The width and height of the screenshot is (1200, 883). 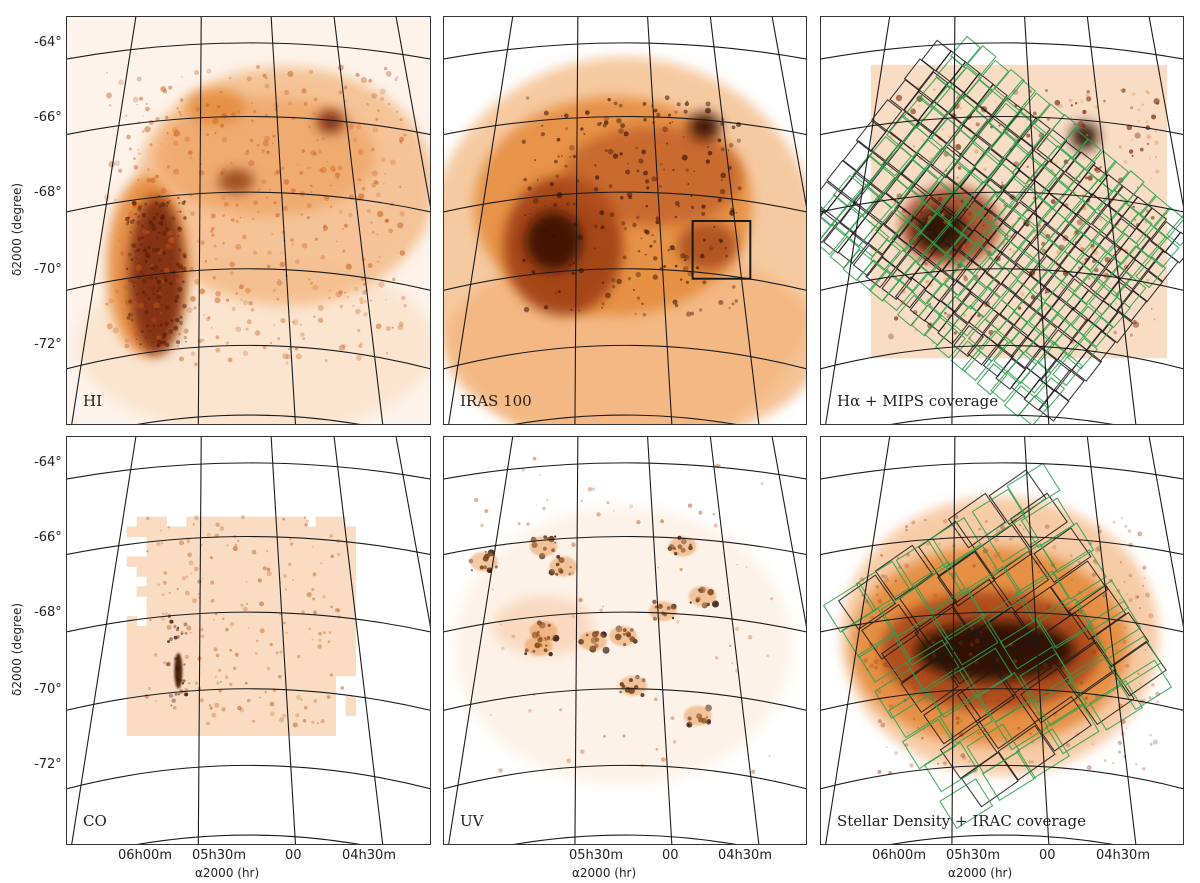 I want to click on stellar-density-map-image, so click(x=1002, y=640).